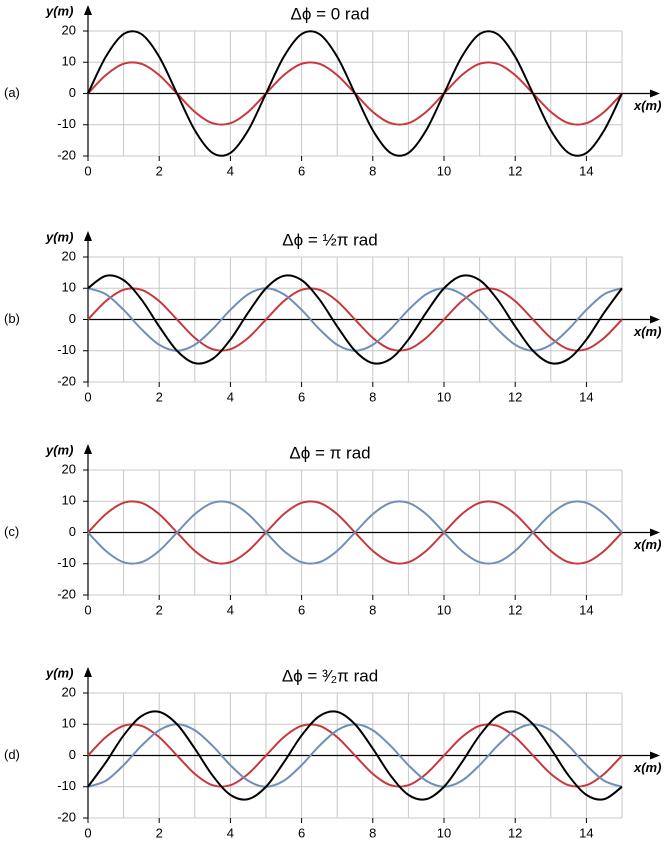 This screenshot has width=667, height=847. What do you see at coordinates (329, 239) in the screenshot?
I see `chart-title: Δϕ = ½π rad` at bounding box center [329, 239].